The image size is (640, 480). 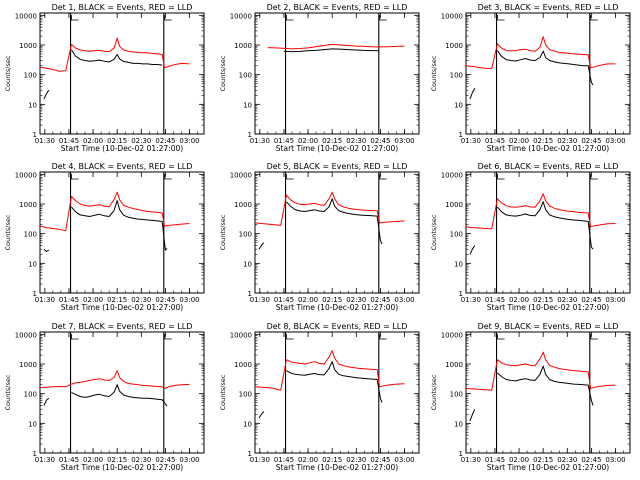 What do you see at coordinates (337, 326) in the screenshot?
I see `panel-title: Det 8, BLACK = Events, RED = LLD` at bounding box center [337, 326].